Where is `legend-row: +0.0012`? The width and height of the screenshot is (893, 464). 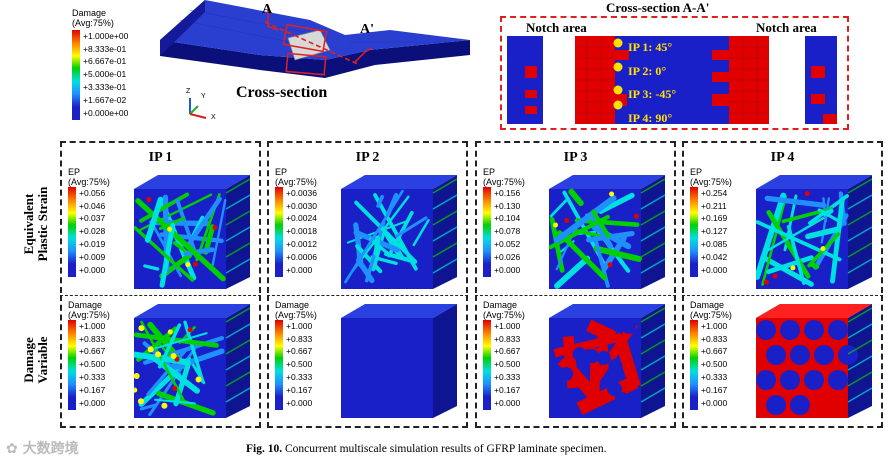 legend-row: +0.0012 is located at coordinates (296, 244).